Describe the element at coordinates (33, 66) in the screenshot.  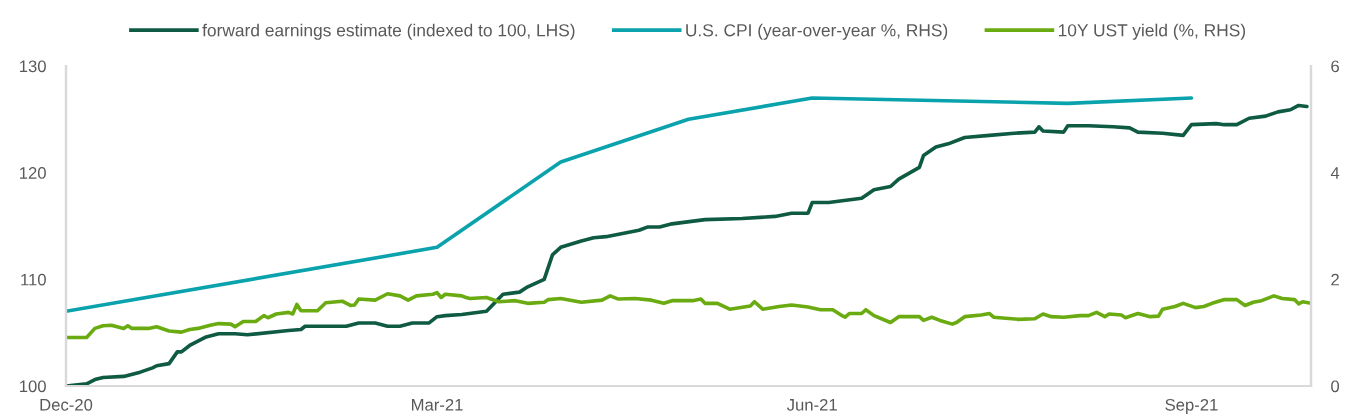
I see `y-tick-label: 130` at that location.